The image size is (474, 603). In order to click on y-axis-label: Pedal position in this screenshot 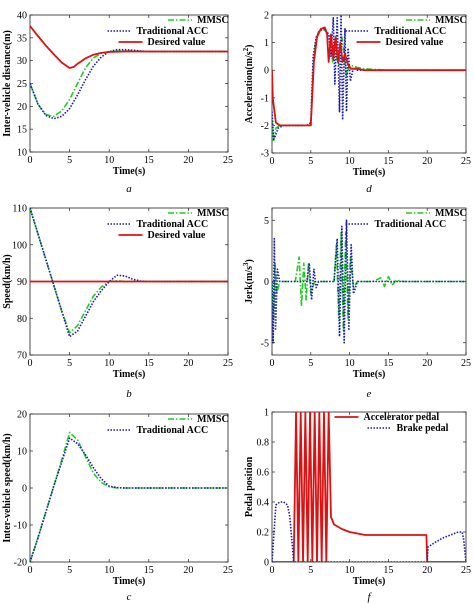, I will do `click(249, 486)`.